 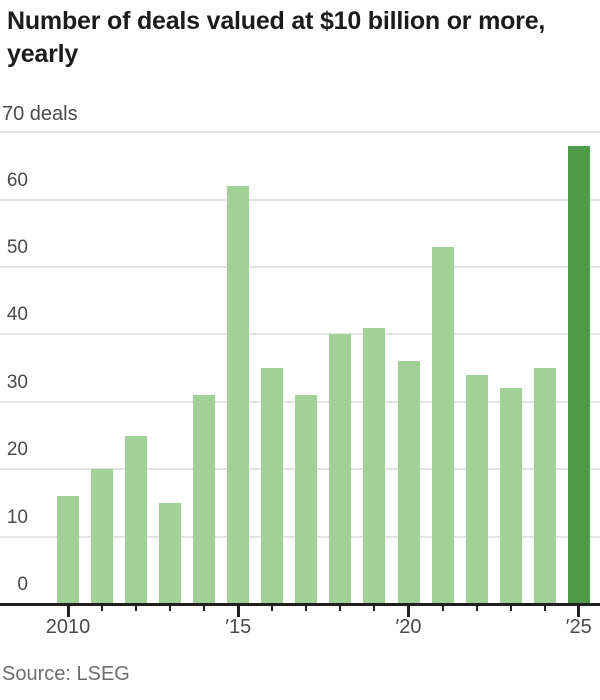 I want to click on x-tick-2025, so click(x=579, y=611).